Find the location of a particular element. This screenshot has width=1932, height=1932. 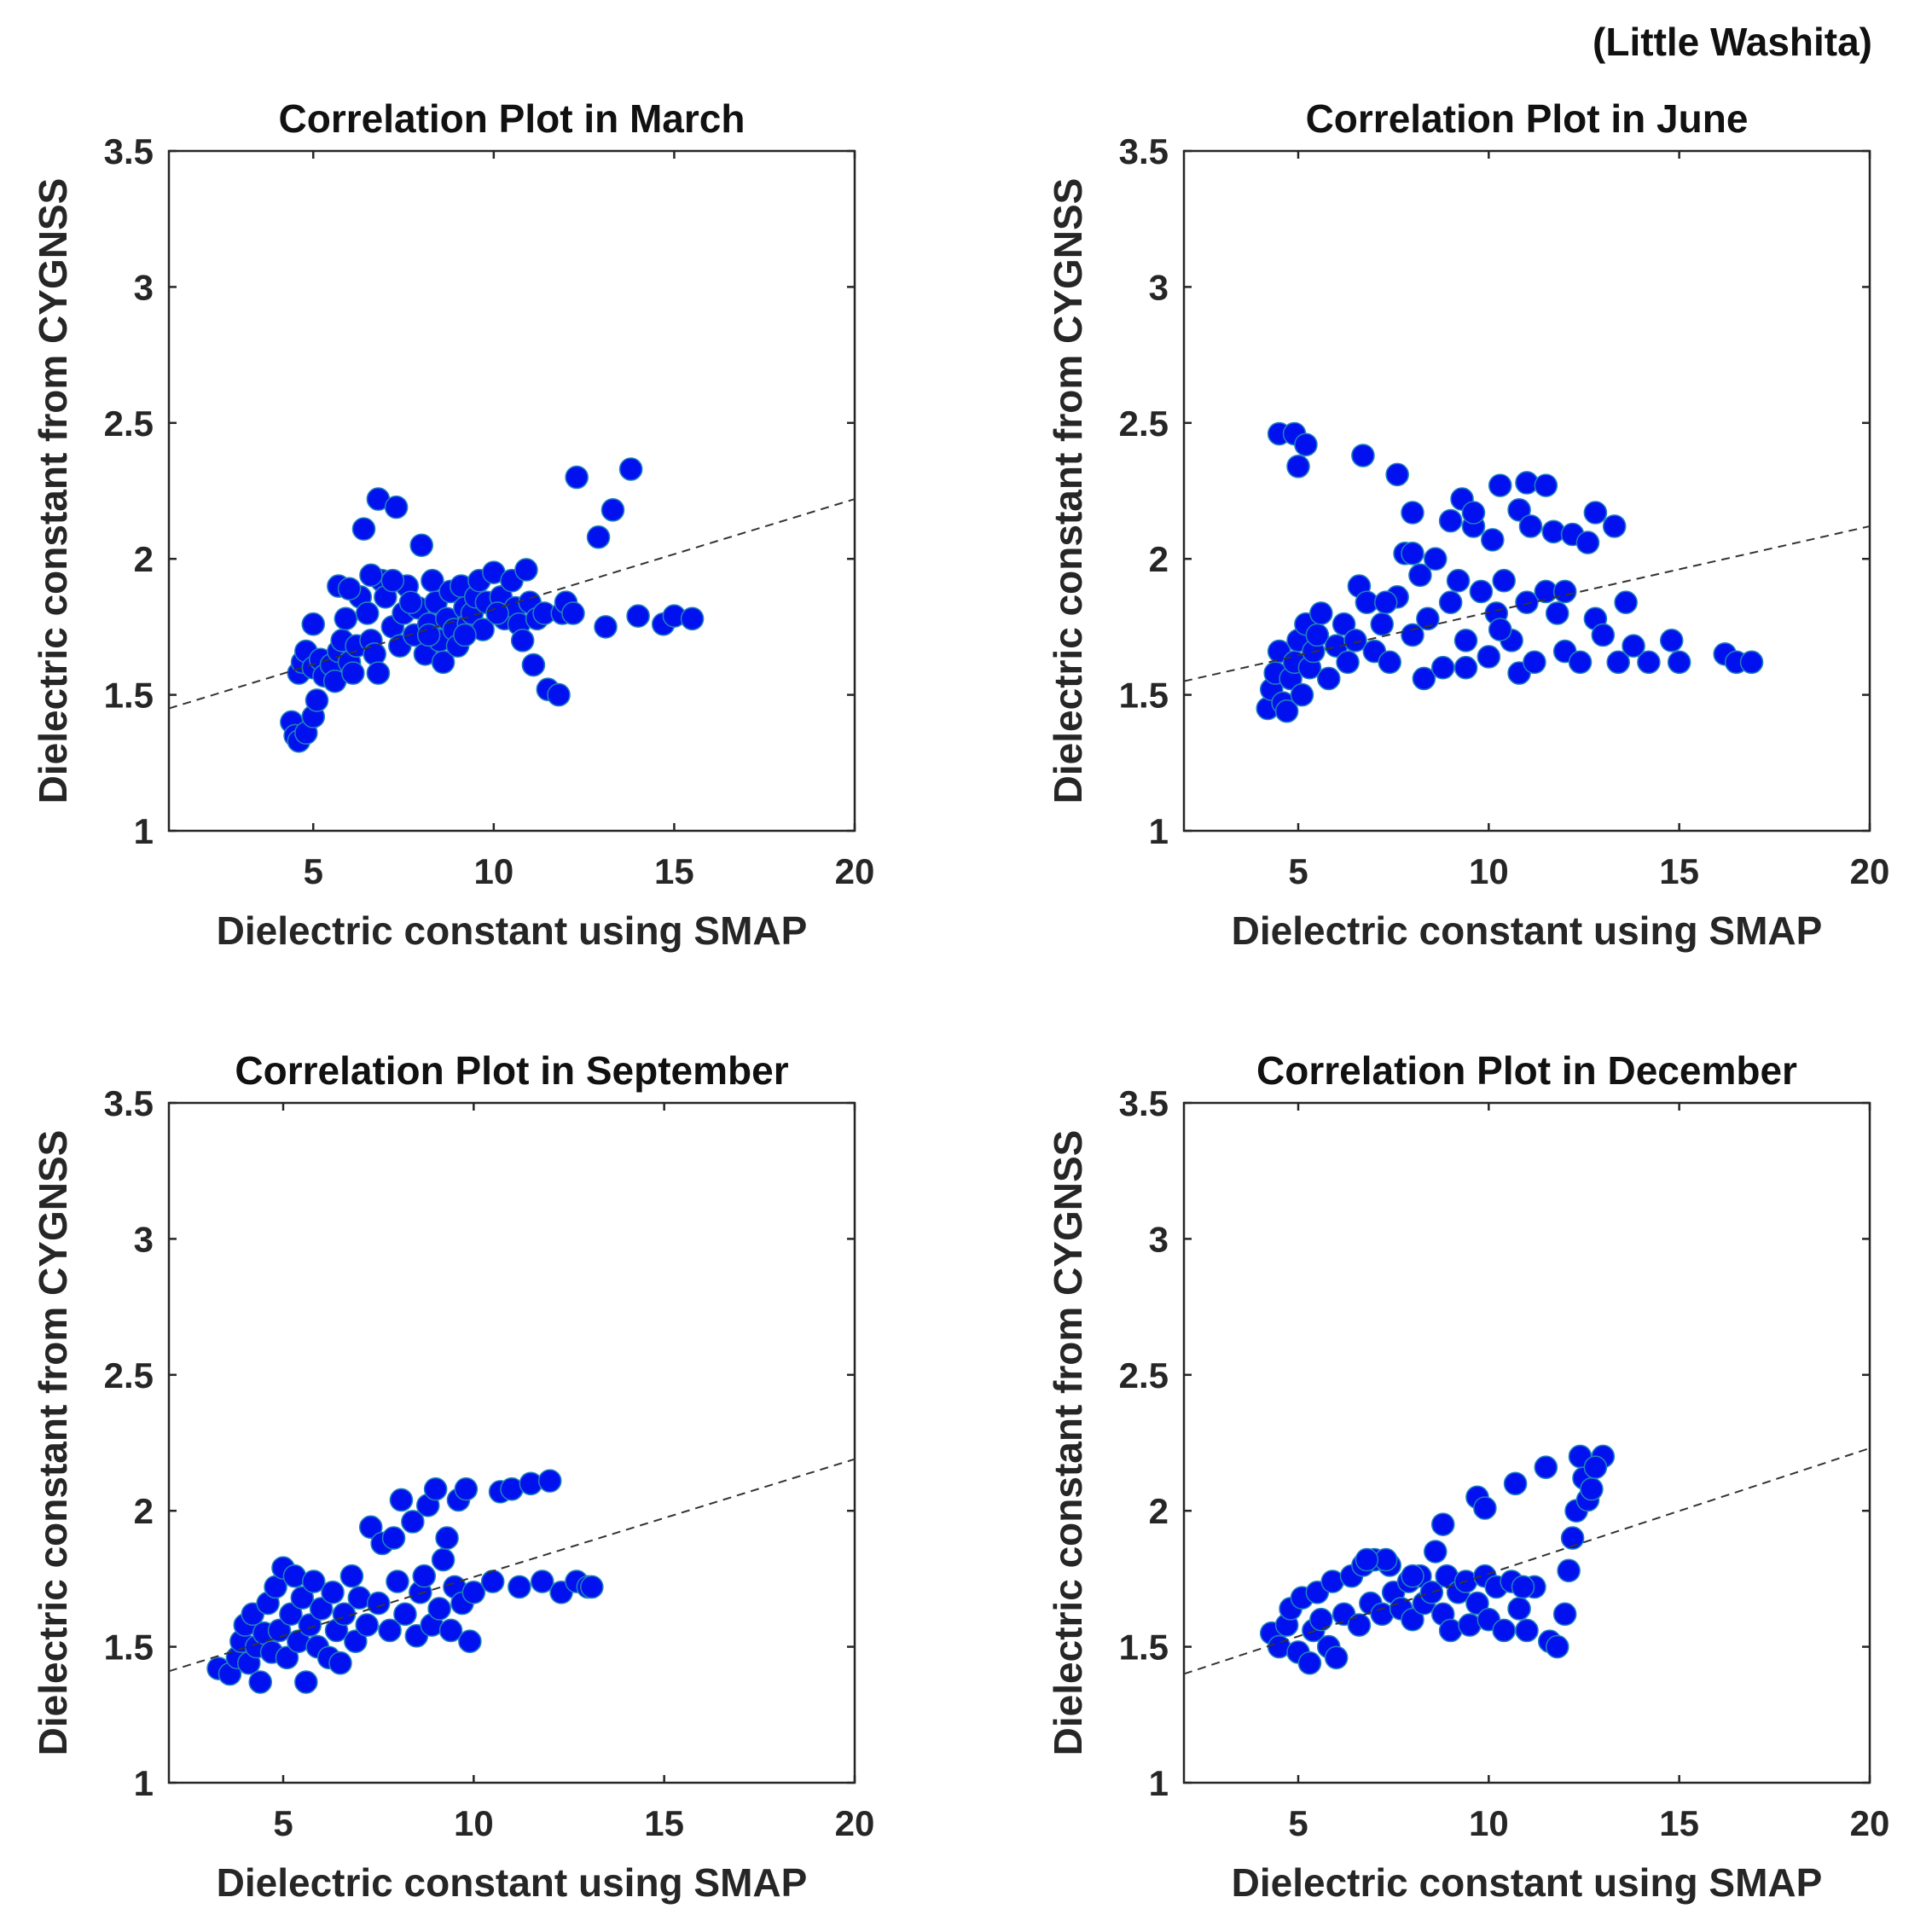

chart-title: Correlation Plot in June is located at coordinates (1527, 118).